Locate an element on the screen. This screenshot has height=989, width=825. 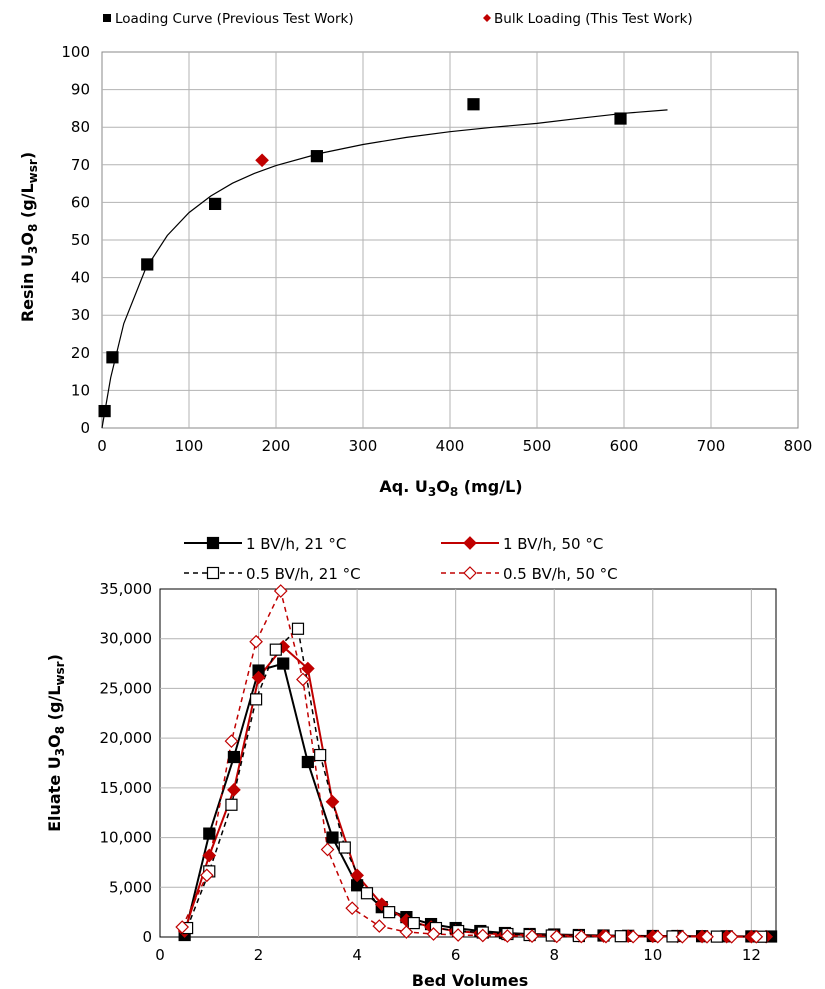
loading-y-tick-label: 20 is located at coordinates (80, 353).